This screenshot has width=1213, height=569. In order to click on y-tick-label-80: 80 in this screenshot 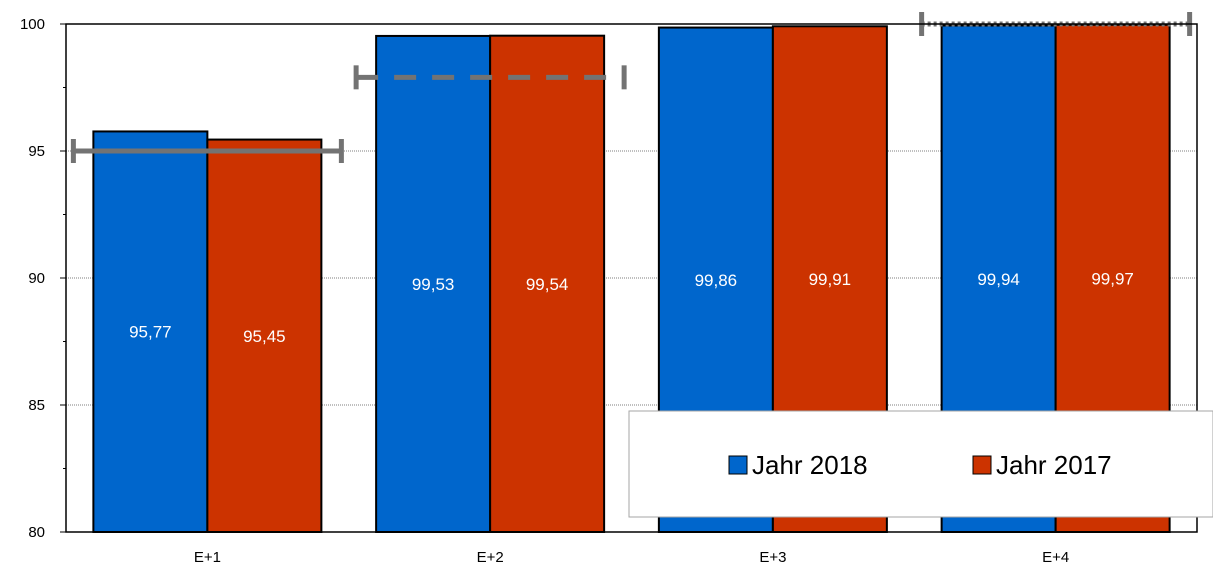, I will do `click(36, 532)`.